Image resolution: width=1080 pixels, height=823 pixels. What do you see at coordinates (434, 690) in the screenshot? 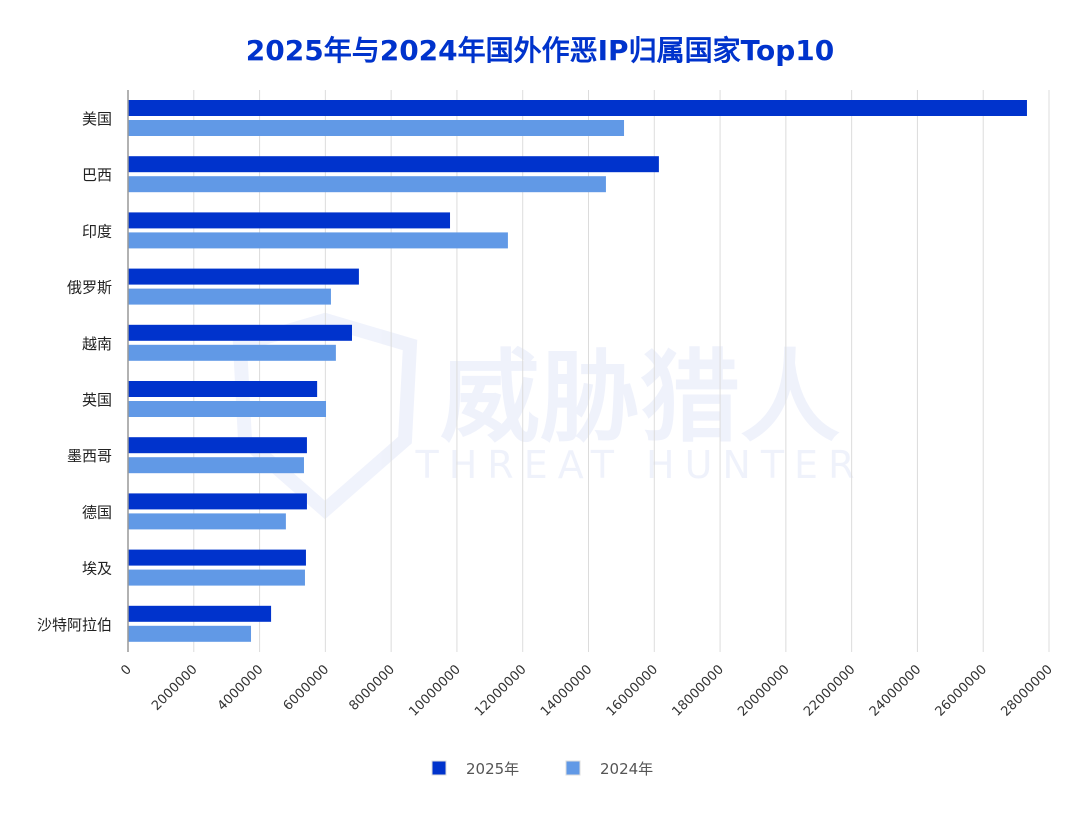
I see `x-tick-label: 10000000` at bounding box center [434, 690].